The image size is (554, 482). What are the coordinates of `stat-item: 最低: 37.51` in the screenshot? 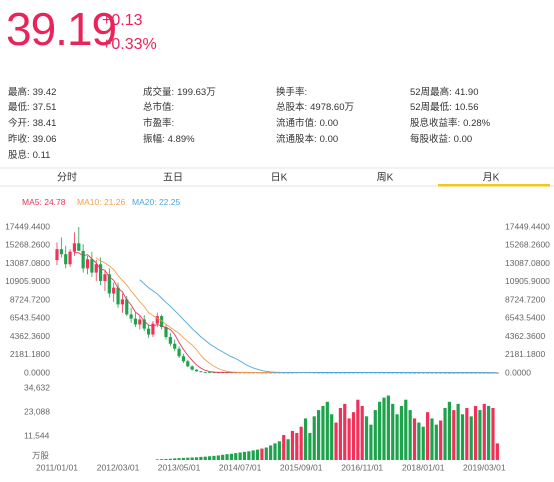 It's located at (32, 107).